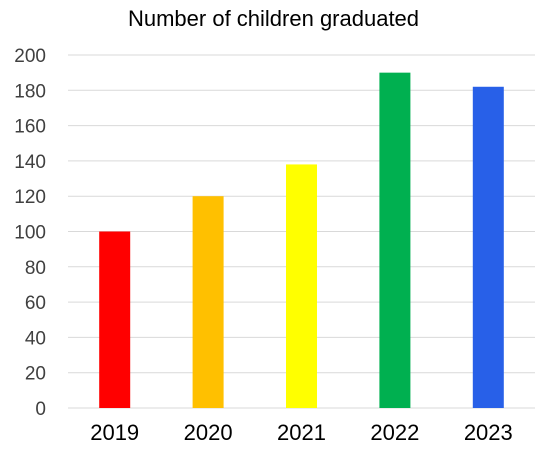  I want to click on bar-2021, so click(301, 286).